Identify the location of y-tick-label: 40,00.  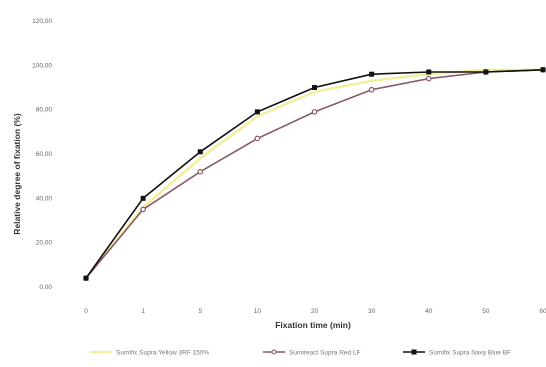
(44, 198).